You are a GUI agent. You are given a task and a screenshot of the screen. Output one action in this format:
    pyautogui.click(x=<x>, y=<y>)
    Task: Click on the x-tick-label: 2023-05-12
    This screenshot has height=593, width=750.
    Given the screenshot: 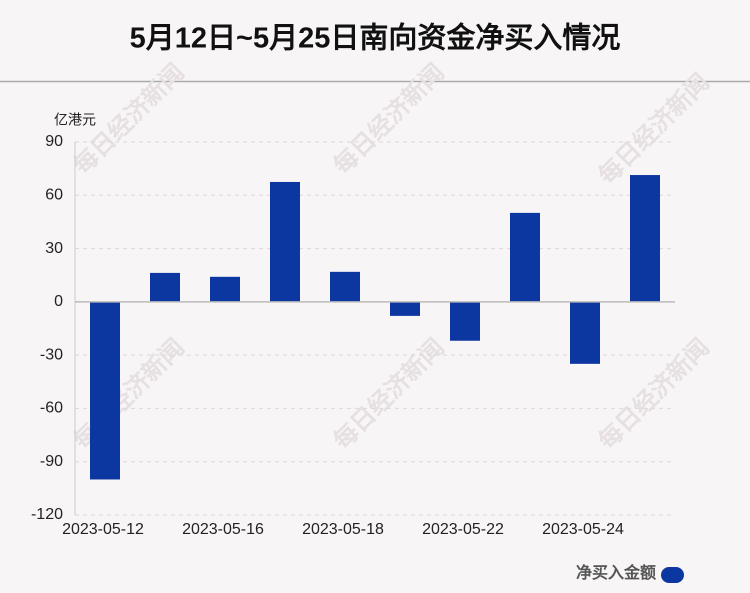 What is the action you would take?
    pyautogui.click(x=103, y=529)
    